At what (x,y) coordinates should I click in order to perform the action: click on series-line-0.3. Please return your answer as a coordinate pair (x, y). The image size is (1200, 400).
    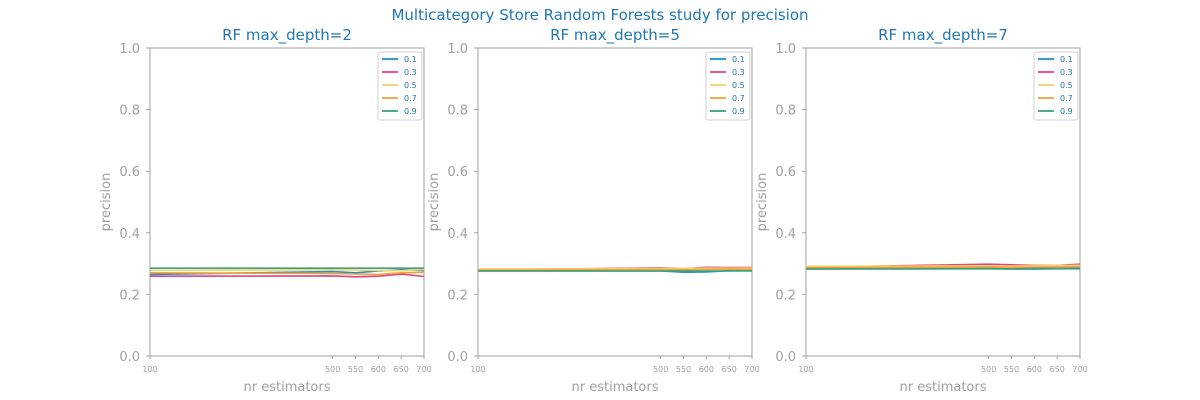
    Looking at the image, I should click on (287, 275).